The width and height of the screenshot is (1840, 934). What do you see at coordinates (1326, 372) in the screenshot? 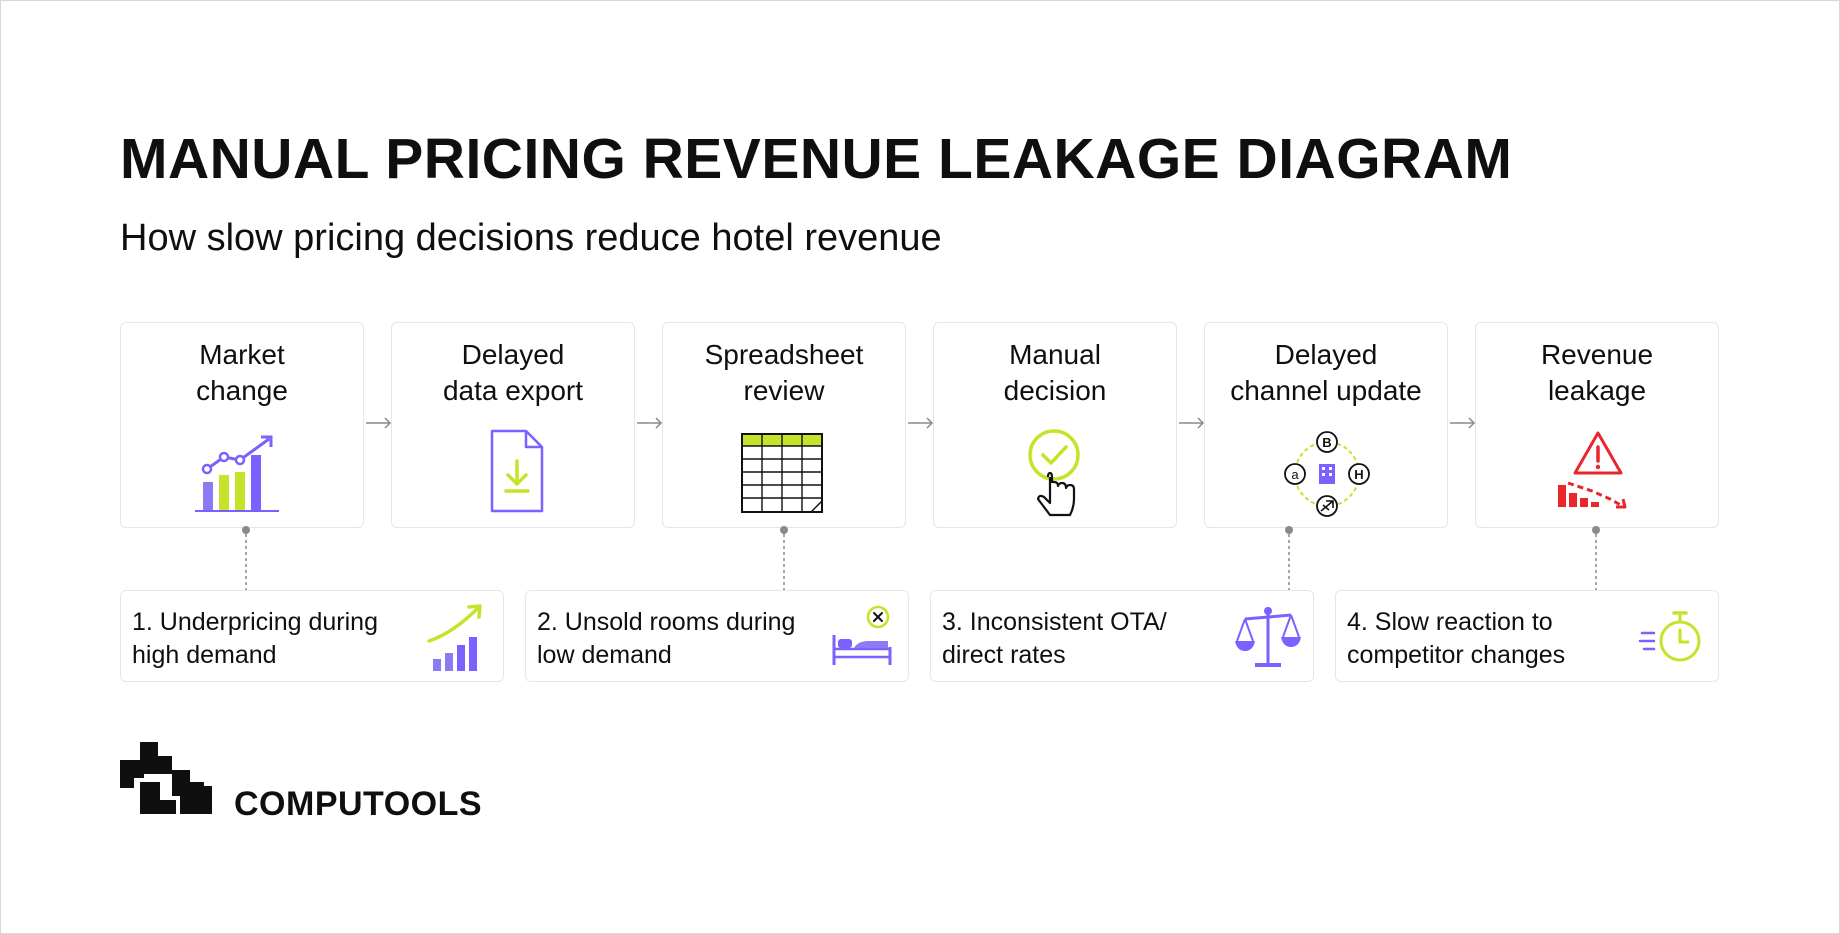
I see `step-label: Delayed channel update` at bounding box center [1326, 372].